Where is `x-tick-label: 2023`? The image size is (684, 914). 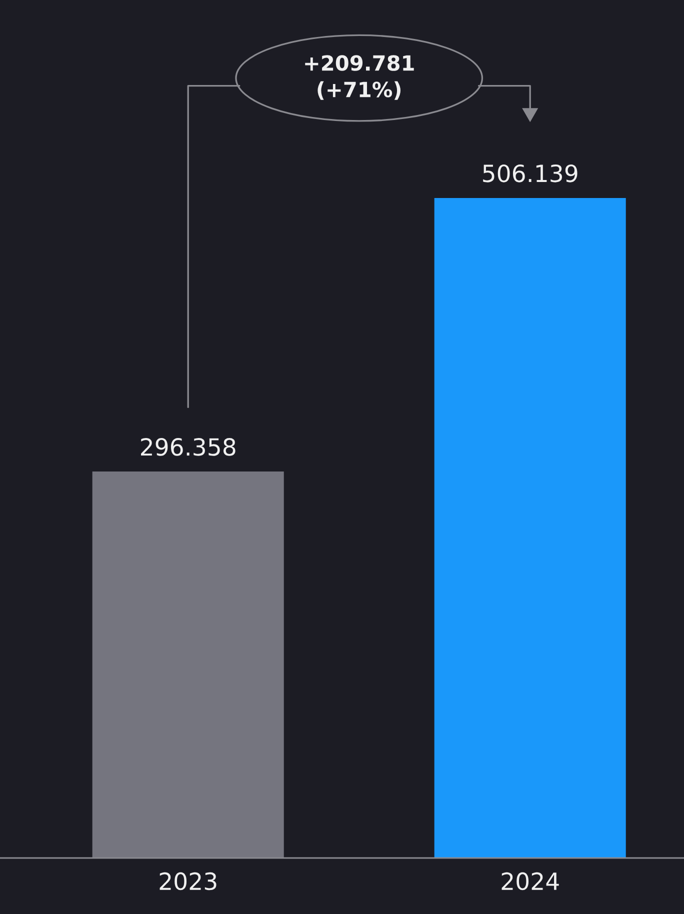
x-tick-label: 2023 is located at coordinates (188, 881).